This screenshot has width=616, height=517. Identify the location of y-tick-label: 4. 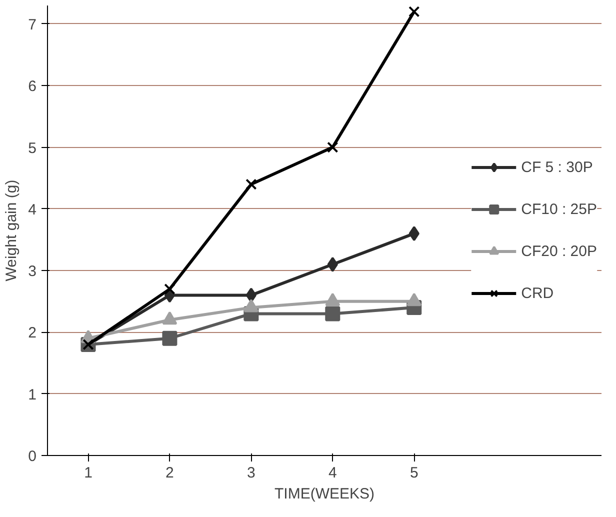
(32, 209).